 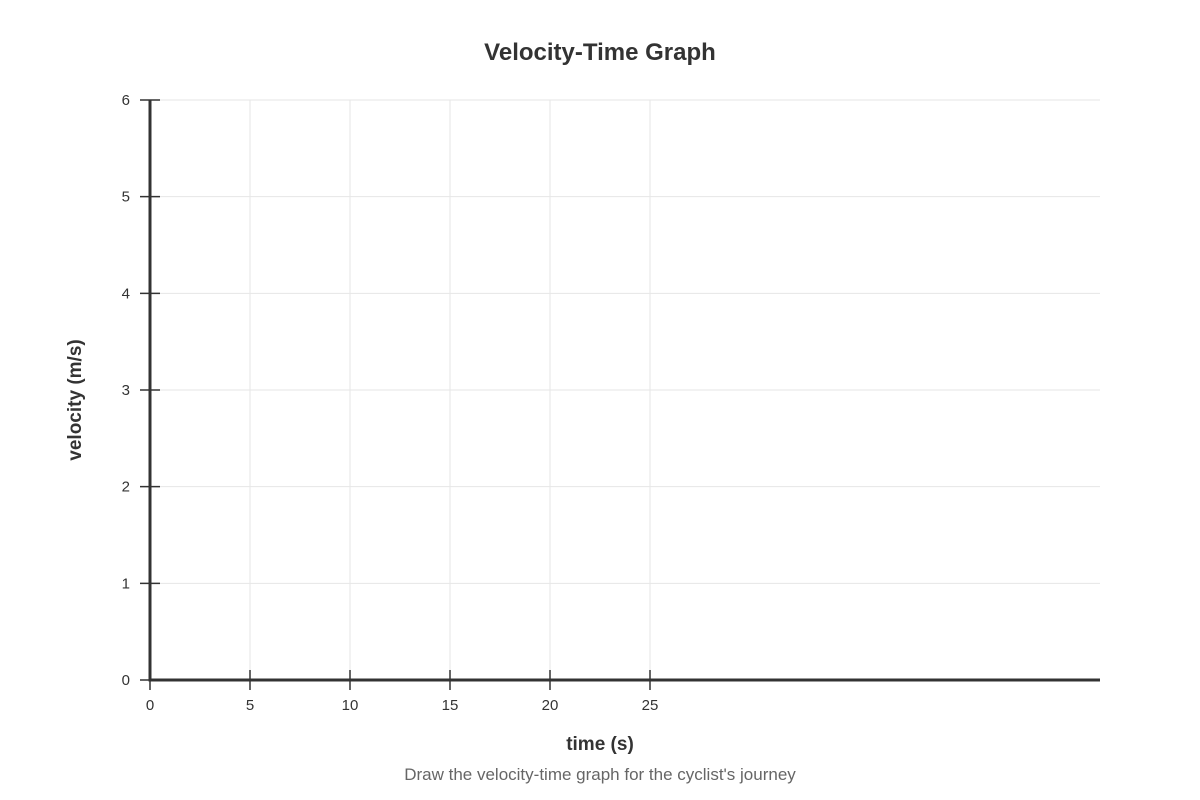 I want to click on x-tick-label: 20, so click(x=550, y=705).